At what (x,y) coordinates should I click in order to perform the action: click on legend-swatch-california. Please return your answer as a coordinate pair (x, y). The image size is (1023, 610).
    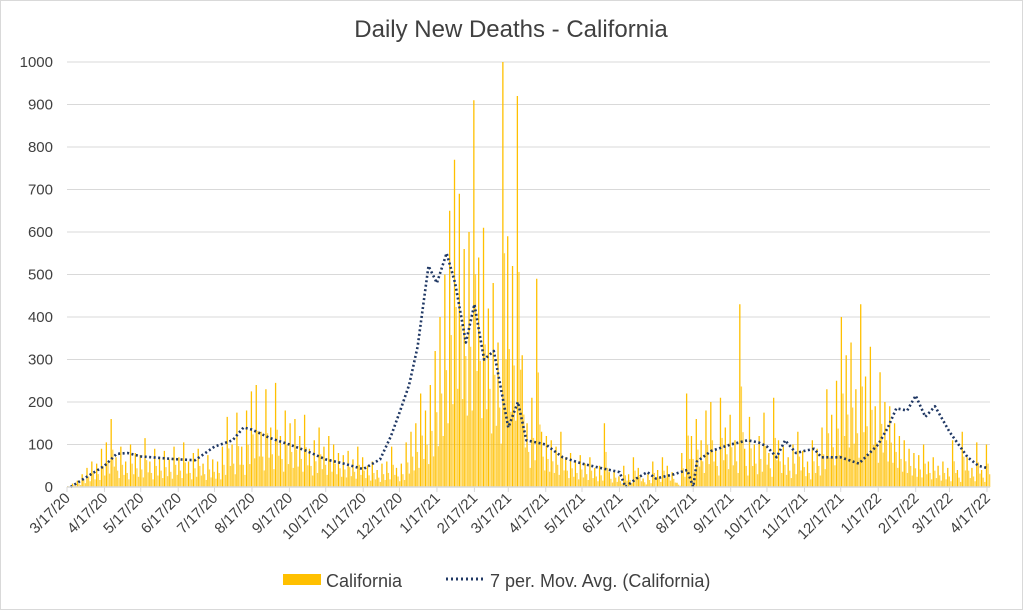
    Looking at the image, I should click on (302, 579).